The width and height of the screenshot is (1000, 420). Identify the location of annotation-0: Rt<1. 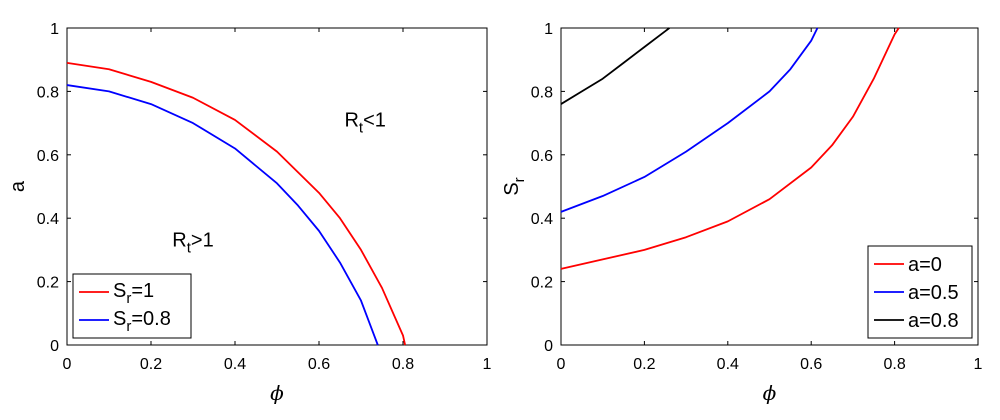
(364, 122).